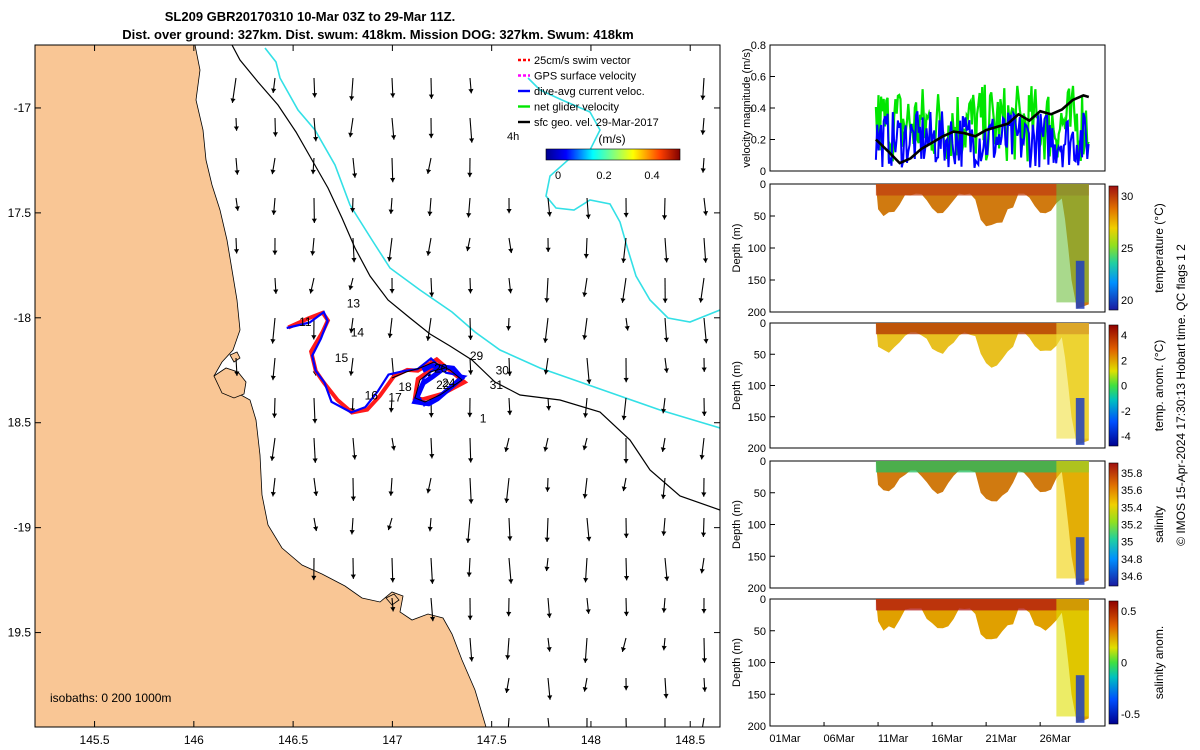  Describe the element at coordinates (651, 176) in the screenshot. I see `colorbar-tick-2: 0.4` at that location.